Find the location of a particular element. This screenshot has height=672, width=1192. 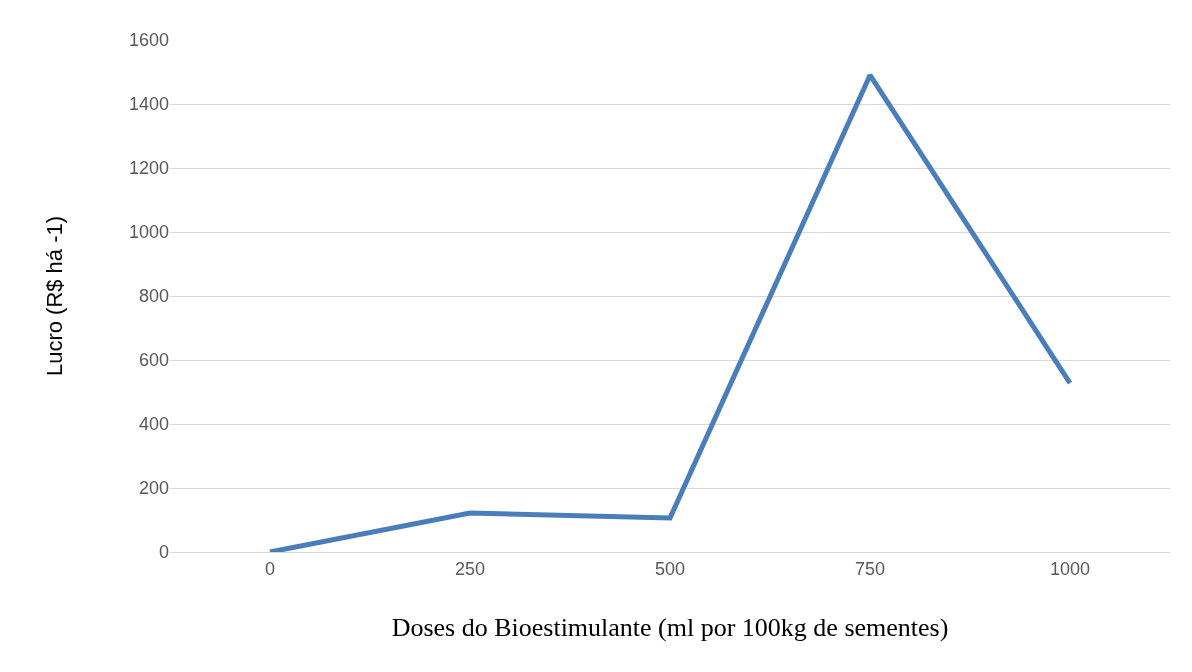

y-tick-label: 200 is located at coordinates (153, 488).